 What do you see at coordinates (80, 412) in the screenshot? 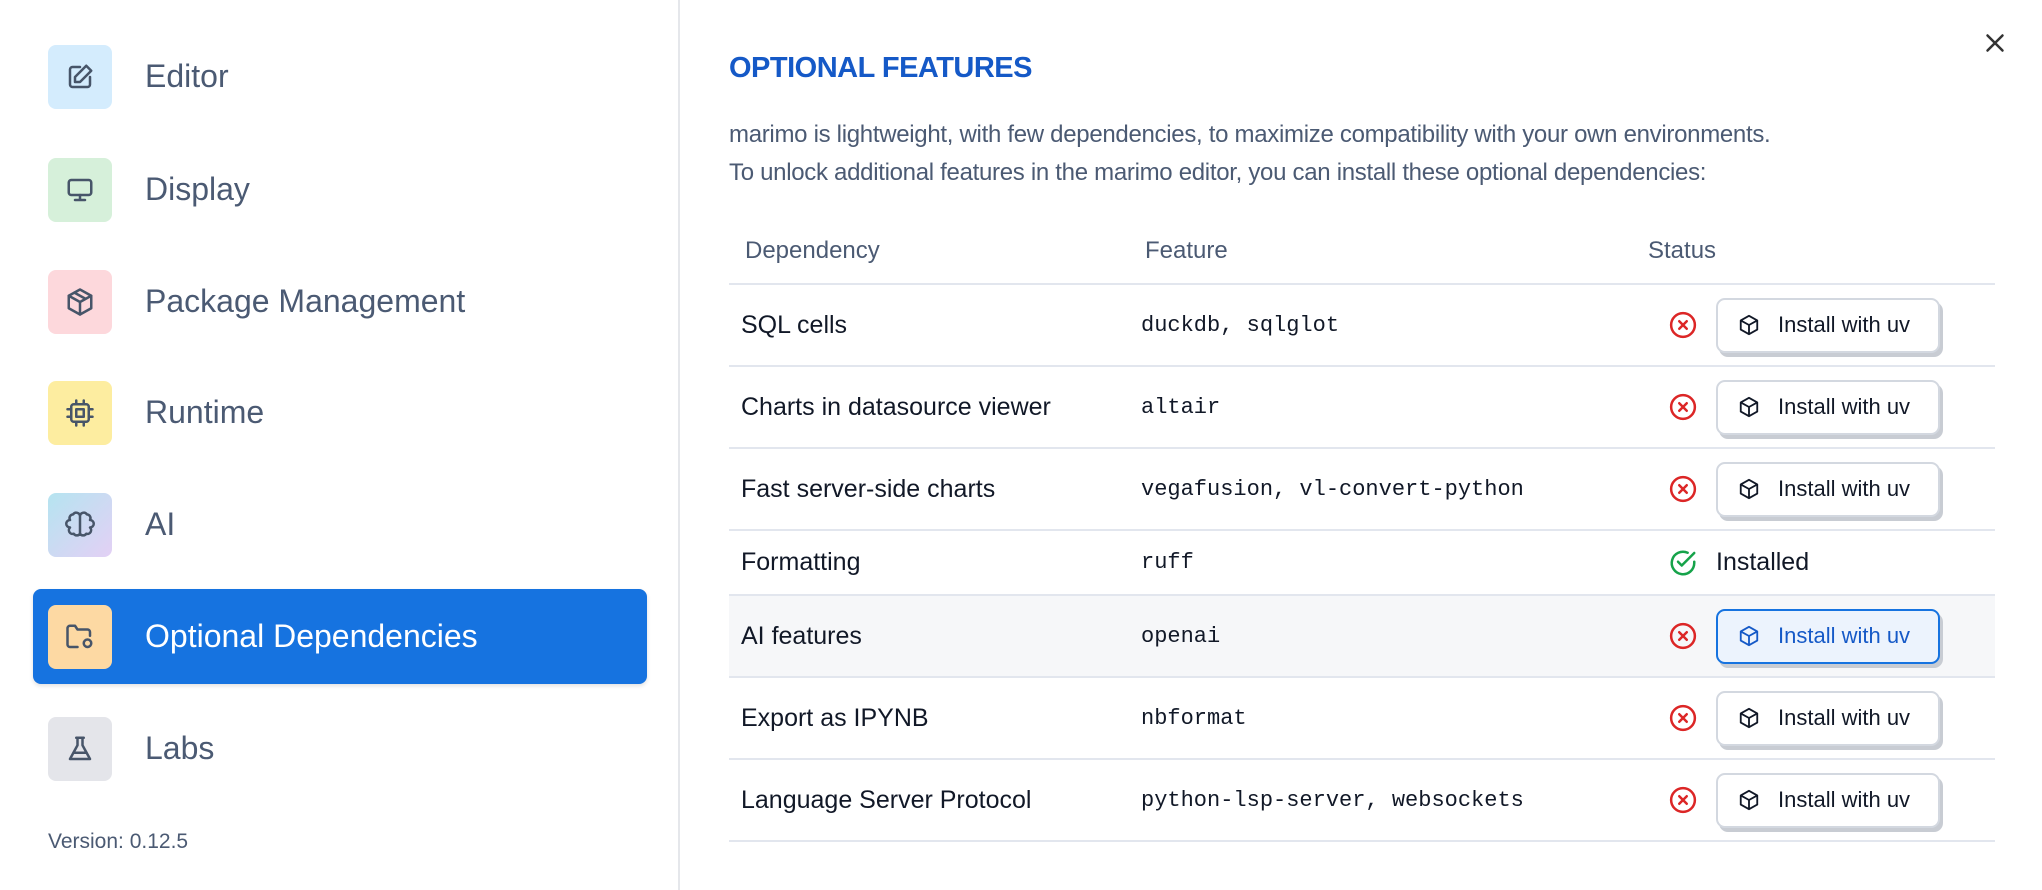
I see `cpu-icon` at bounding box center [80, 412].